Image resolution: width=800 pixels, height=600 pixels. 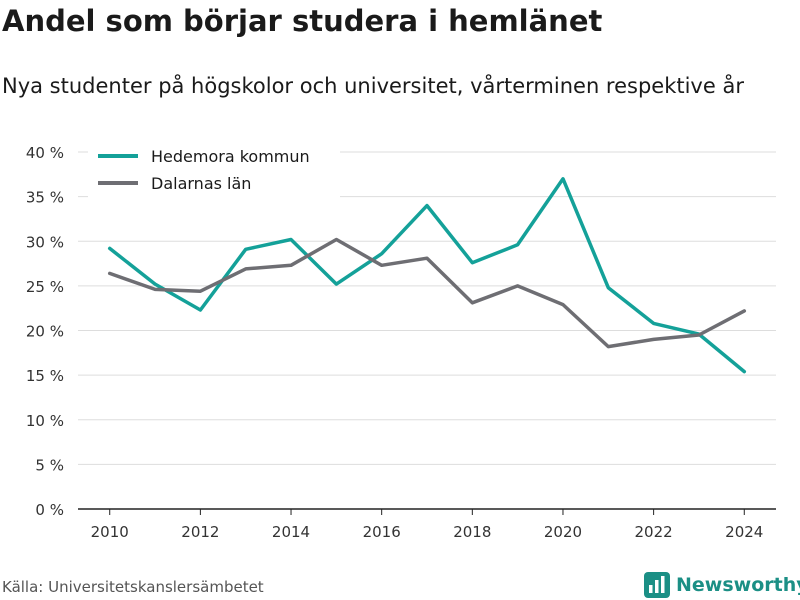 What do you see at coordinates (744, 532) in the screenshot?
I see `x-tick-label: 2024` at bounding box center [744, 532].